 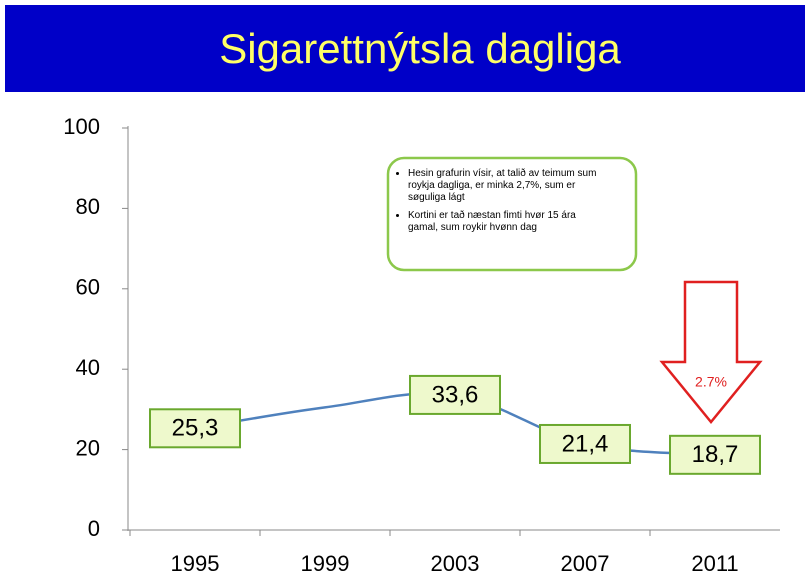 What do you see at coordinates (711, 352) in the screenshot?
I see `arrow` at bounding box center [711, 352].